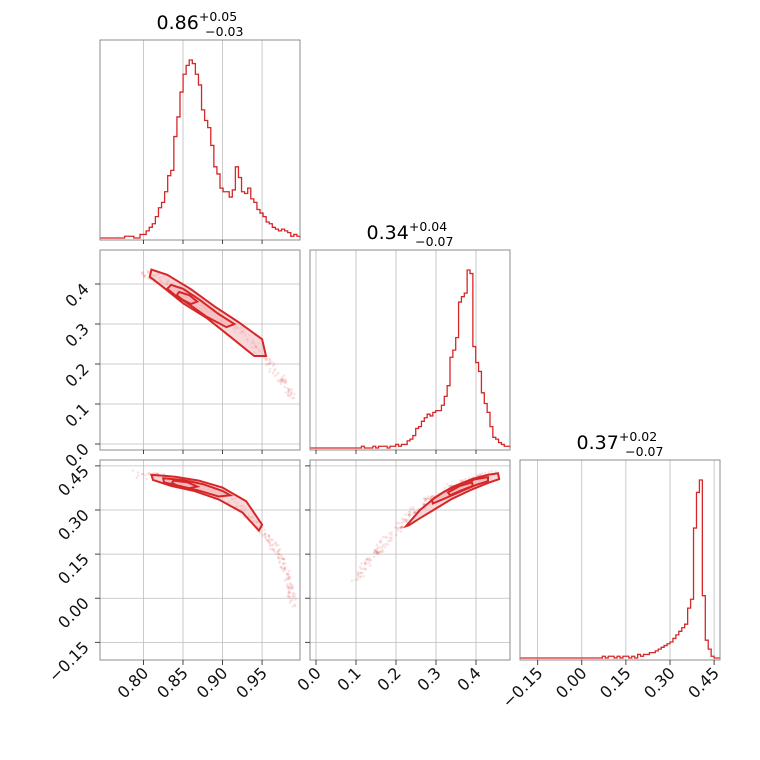 The width and height of the screenshot is (760, 760). I want to click on title-p2-minus: −0.07, so click(644, 451).